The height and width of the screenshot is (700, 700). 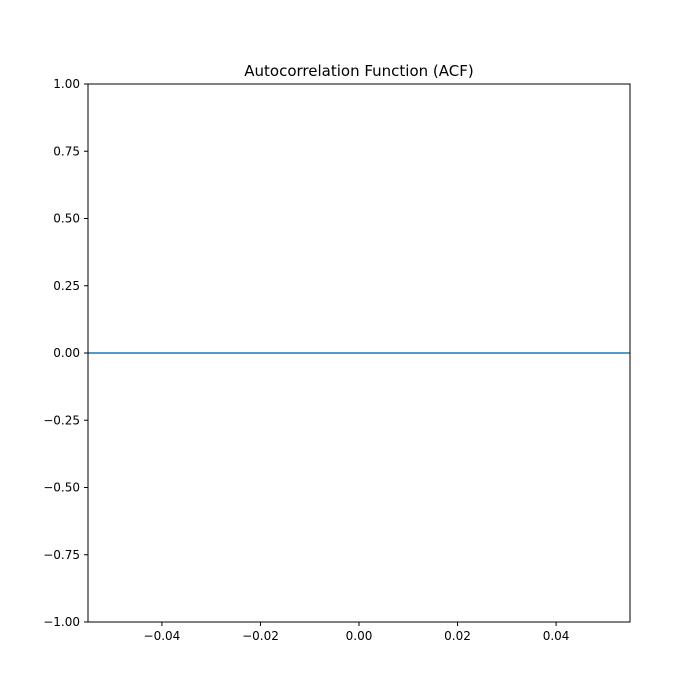 I want to click on x-axis-ticks: −0.04 −0.02 0.00 0.02 0.04, so click(x=357, y=632).